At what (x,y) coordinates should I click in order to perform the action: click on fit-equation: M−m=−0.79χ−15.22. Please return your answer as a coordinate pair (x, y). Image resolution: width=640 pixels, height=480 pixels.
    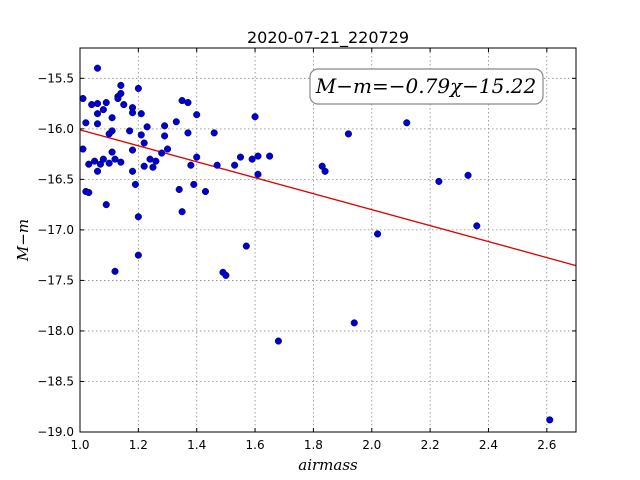
    Looking at the image, I should click on (425, 86).